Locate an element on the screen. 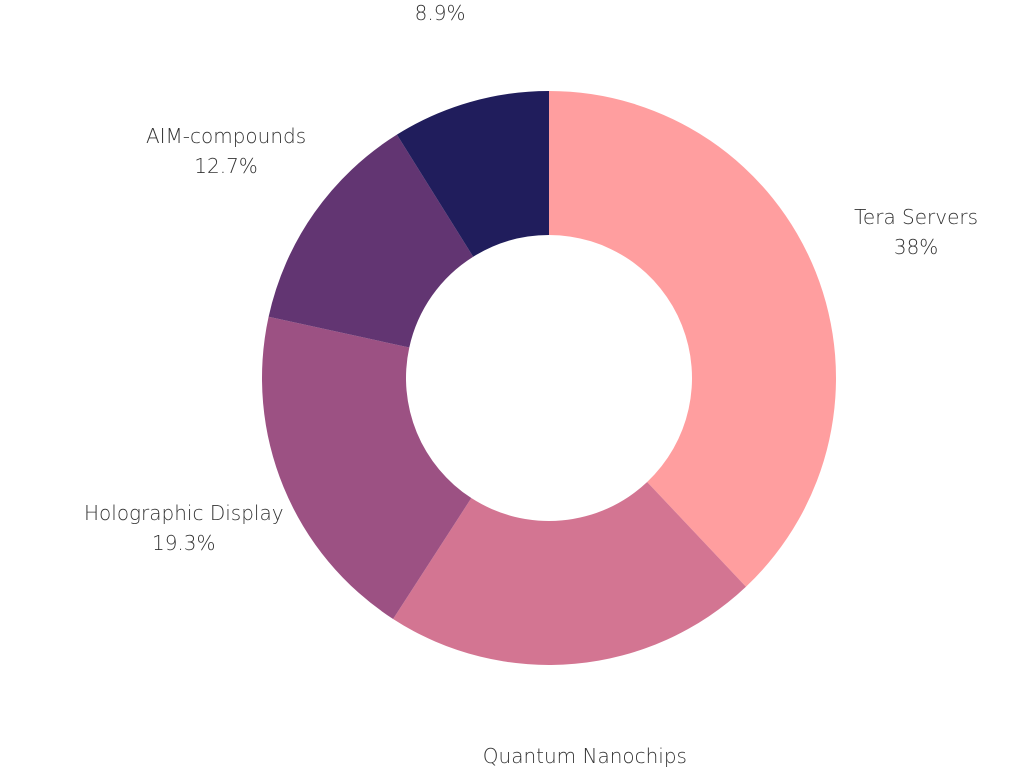  slice-holographic-display is located at coordinates (367, 467).